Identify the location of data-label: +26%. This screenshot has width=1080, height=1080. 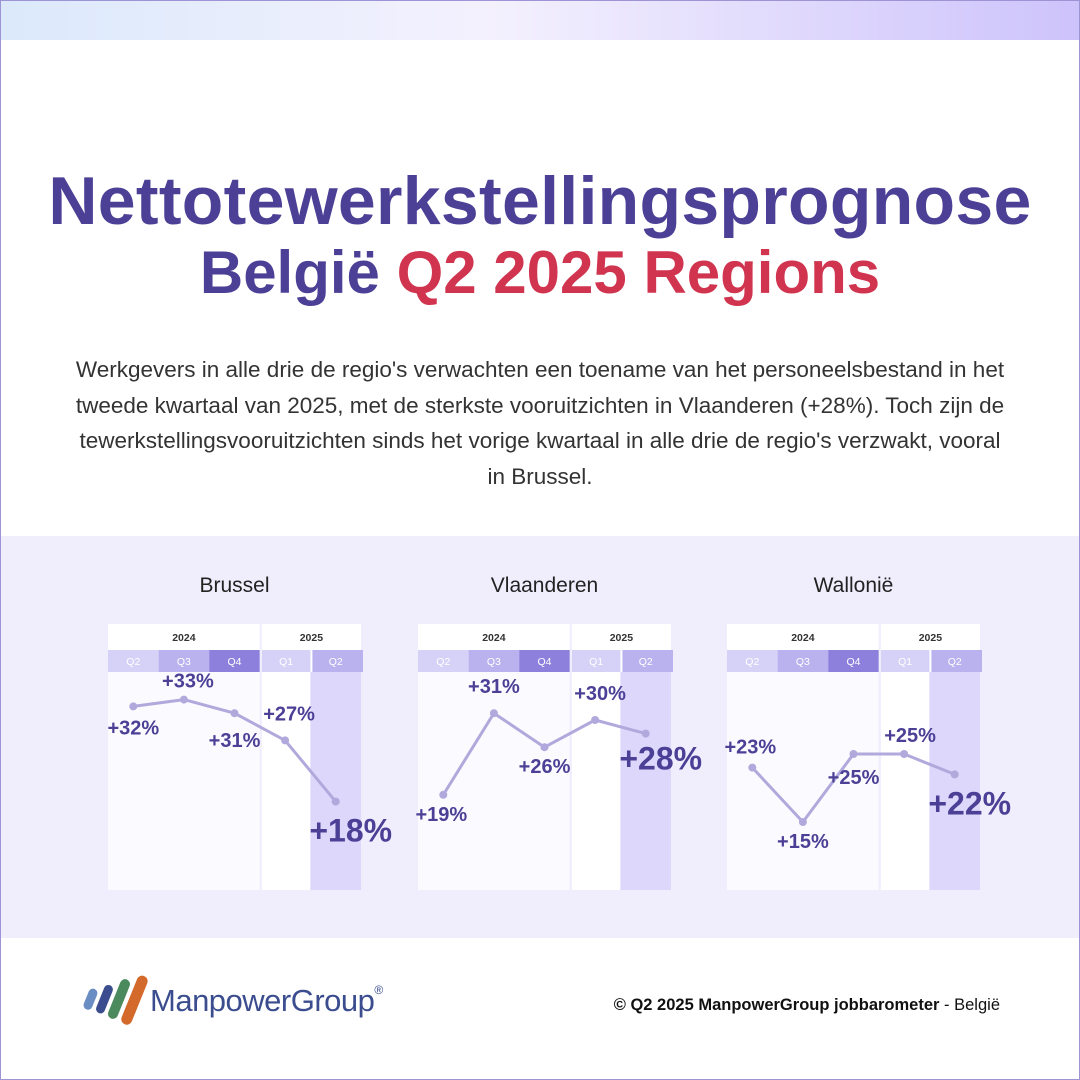
(545, 767).